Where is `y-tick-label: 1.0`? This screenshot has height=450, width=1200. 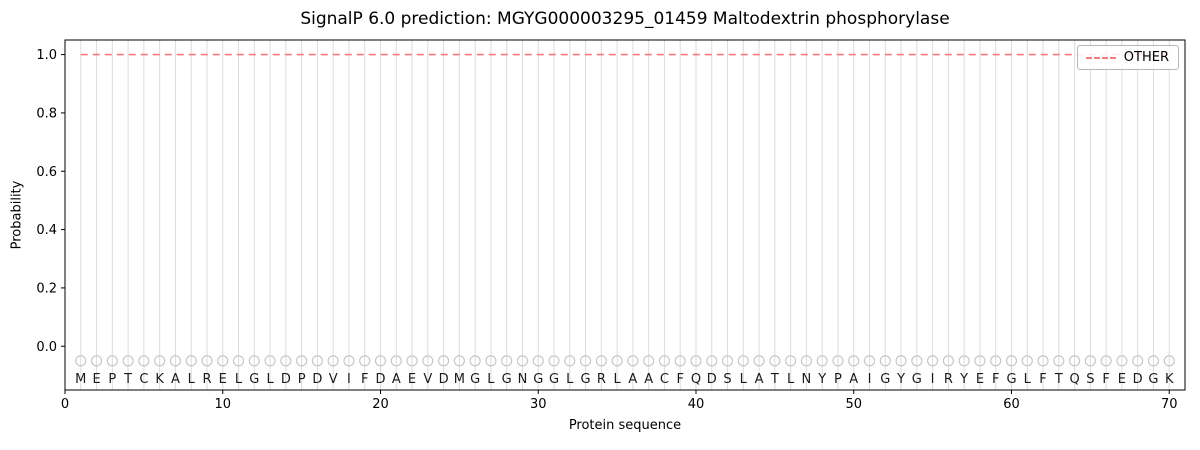
y-tick-label: 1.0 is located at coordinates (46, 55).